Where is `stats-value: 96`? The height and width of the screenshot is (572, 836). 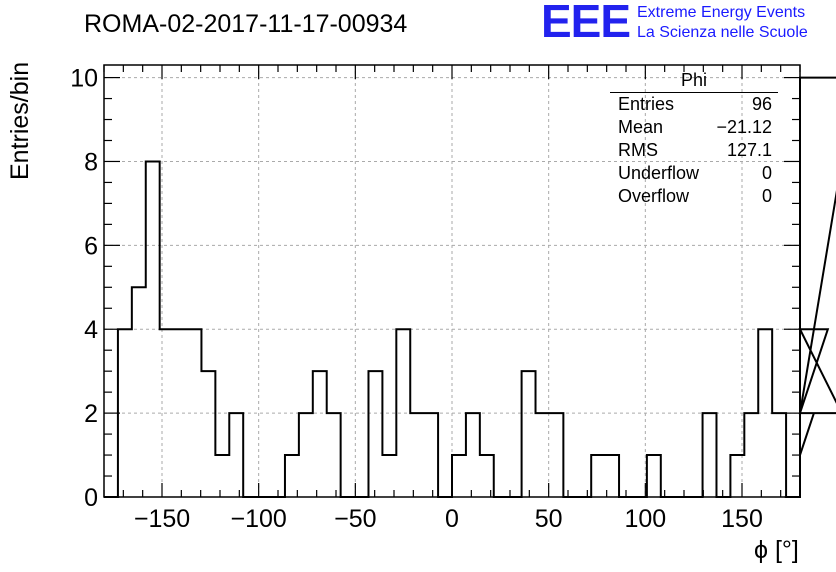
stats-value: 96 is located at coordinates (761, 104).